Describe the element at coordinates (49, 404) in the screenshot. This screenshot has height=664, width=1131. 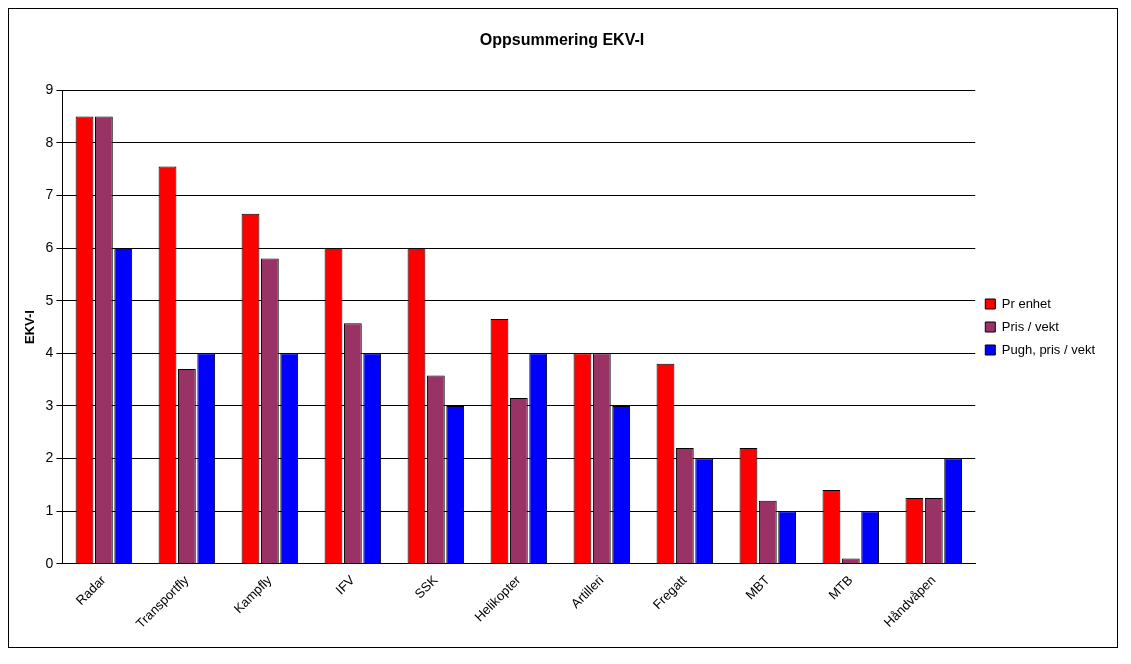
I see `y-tick-label: 3` at that location.